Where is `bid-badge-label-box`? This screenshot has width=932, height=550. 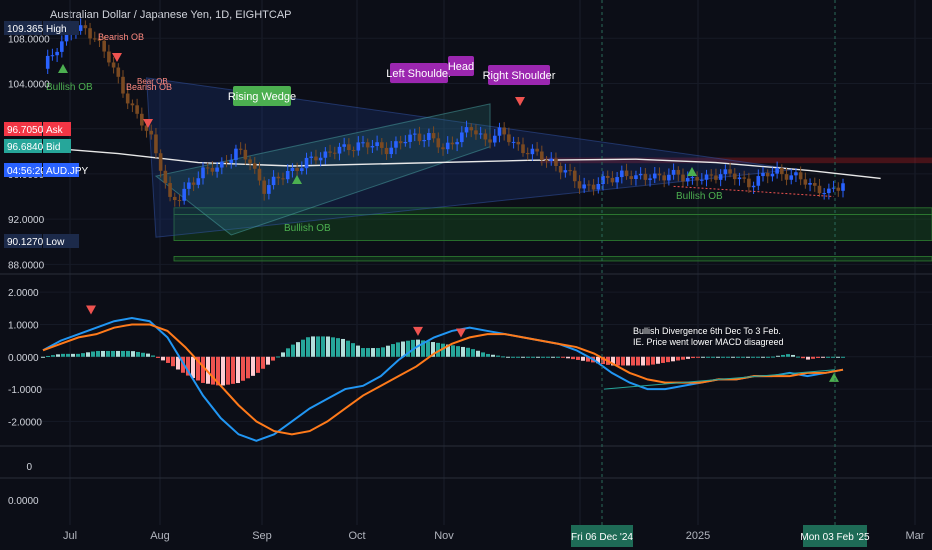
bid-badge-label-box is located at coordinates (57, 146).